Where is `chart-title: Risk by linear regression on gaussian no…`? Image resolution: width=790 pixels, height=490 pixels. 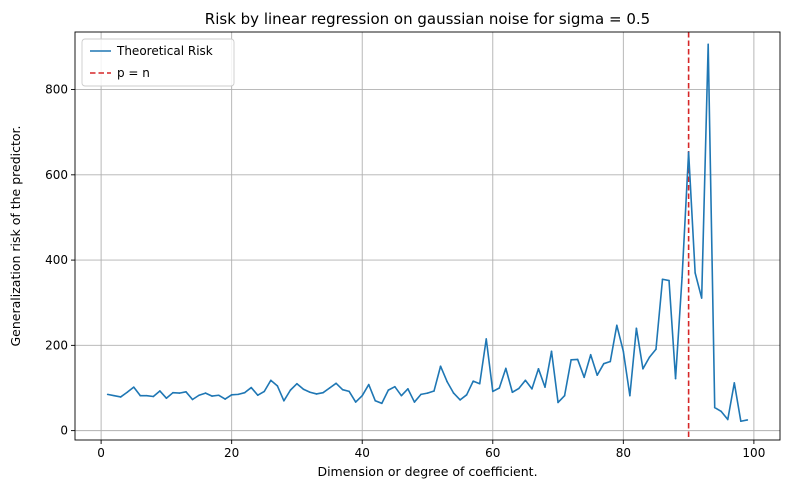 chart-title: Risk by linear regression on gaussian no… is located at coordinates (427, 19).